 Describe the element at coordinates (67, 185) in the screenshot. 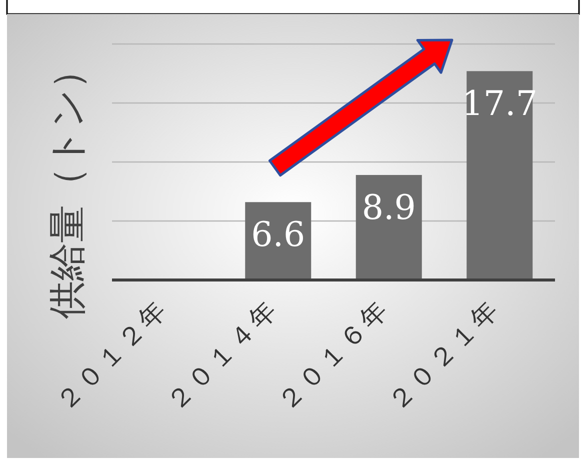

I see `y-axis-title: 供給量（トン）` at that location.